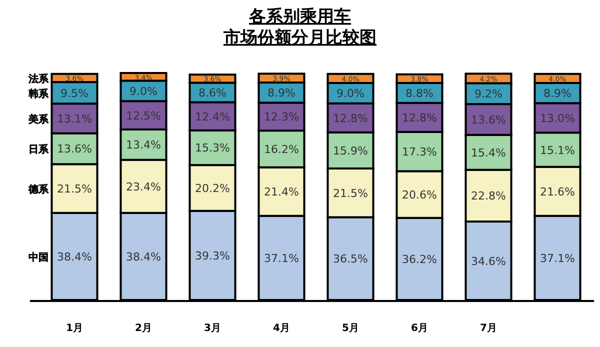  I want to click on chart-subtitle: 市场份额分月比较图, so click(299, 38).